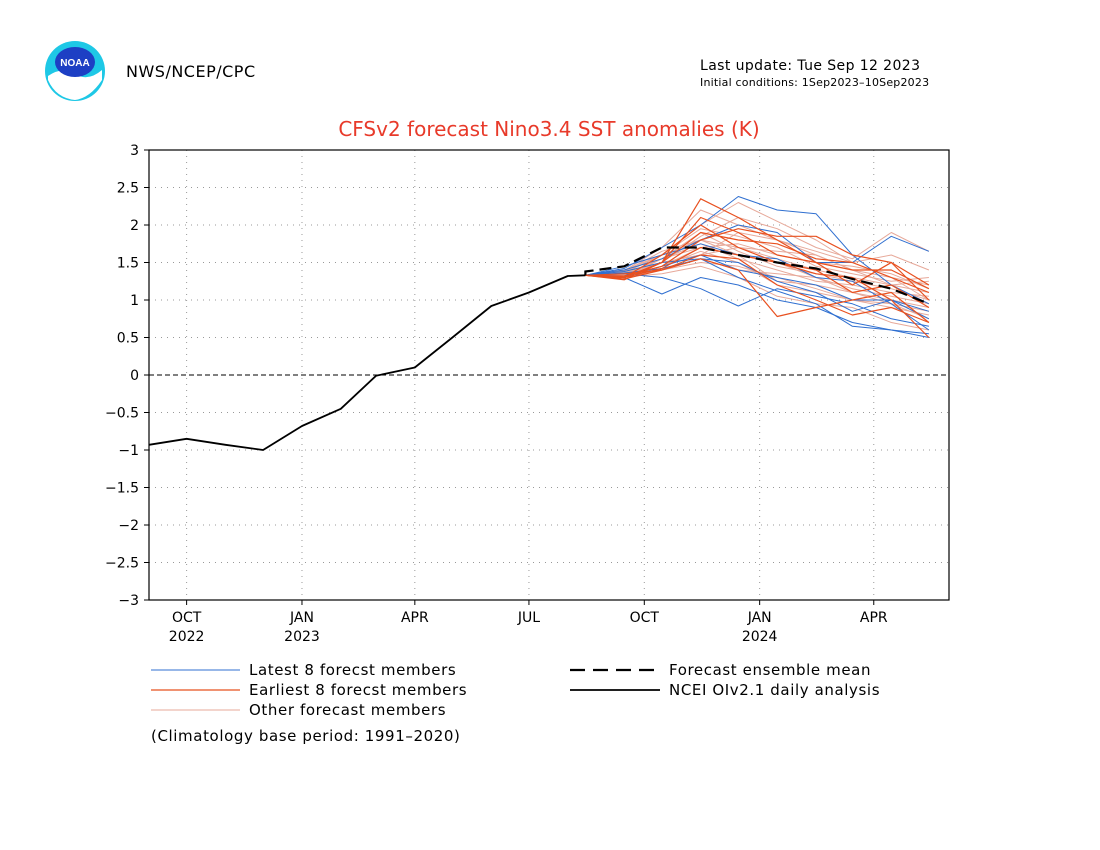 The height and width of the screenshot is (850, 1100). I want to click on y-tick-label: 2, so click(134, 226).